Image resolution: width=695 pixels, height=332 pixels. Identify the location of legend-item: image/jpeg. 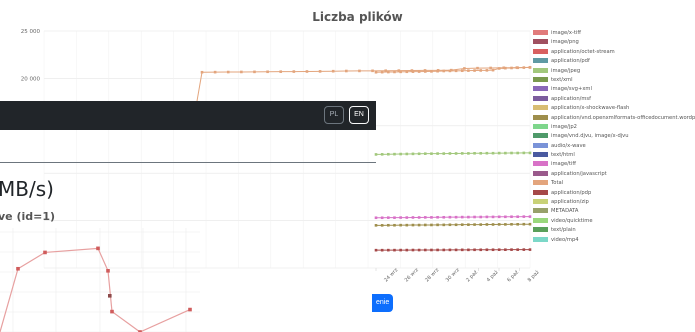
(614, 71).